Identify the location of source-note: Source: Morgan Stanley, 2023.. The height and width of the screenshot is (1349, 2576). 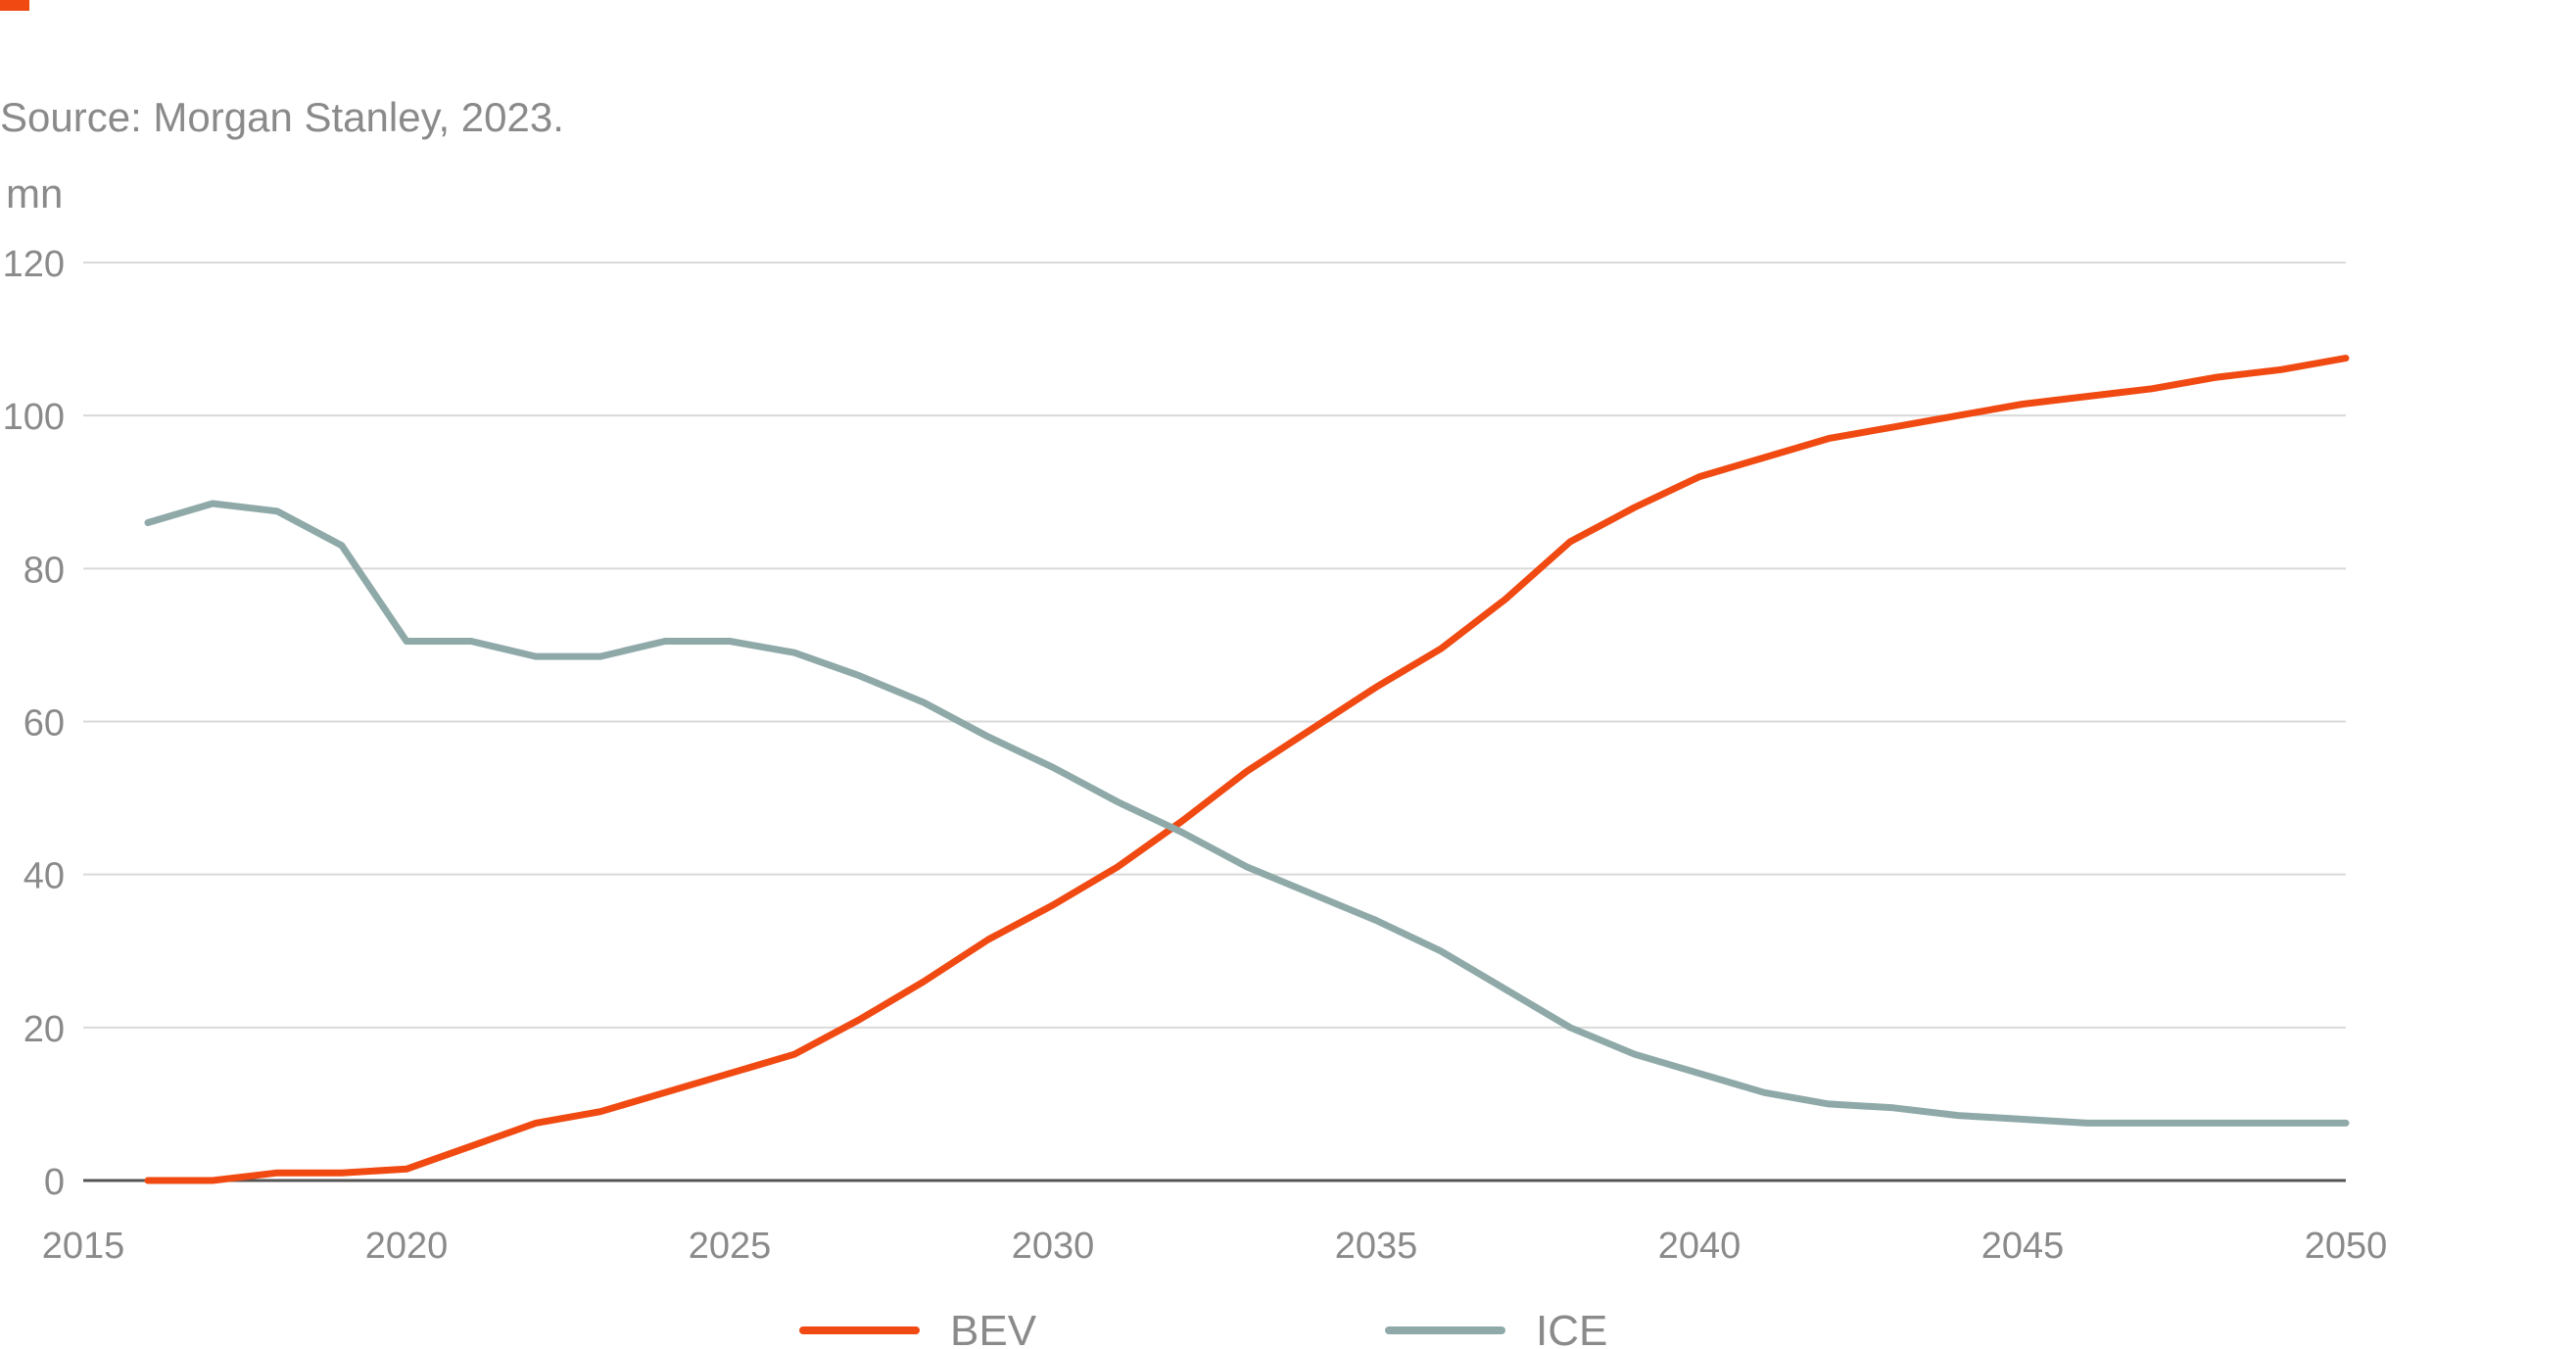
(282, 117).